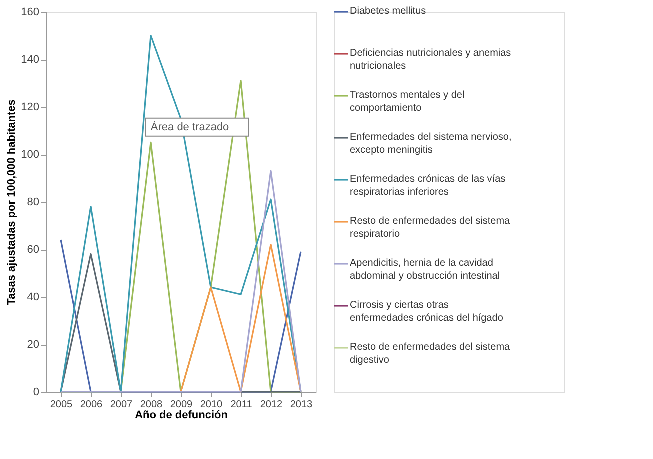 This screenshot has height=459, width=653. What do you see at coordinates (152, 405) in the screenshot?
I see `x-tick-label: 2008` at bounding box center [152, 405].